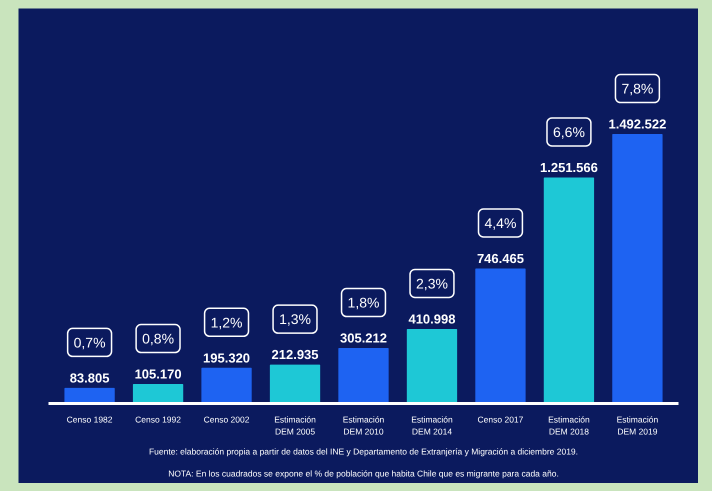 The height and width of the screenshot is (491, 712). What do you see at coordinates (637, 425) in the screenshot?
I see `x-tick-label: Estimación DEM 2019` at bounding box center [637, 425].